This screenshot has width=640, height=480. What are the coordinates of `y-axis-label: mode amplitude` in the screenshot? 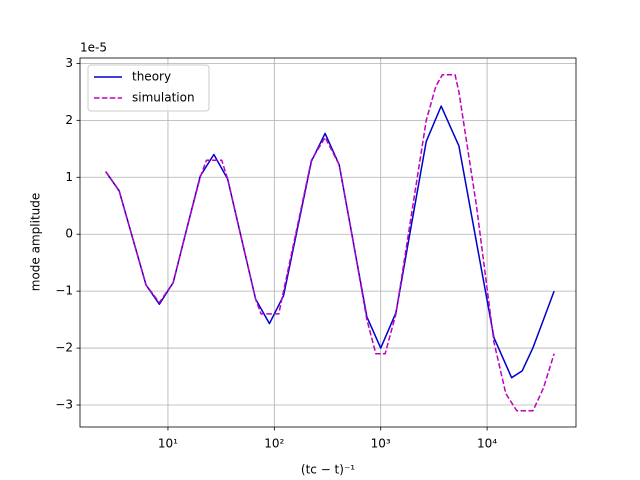 It's located at (36, 242).